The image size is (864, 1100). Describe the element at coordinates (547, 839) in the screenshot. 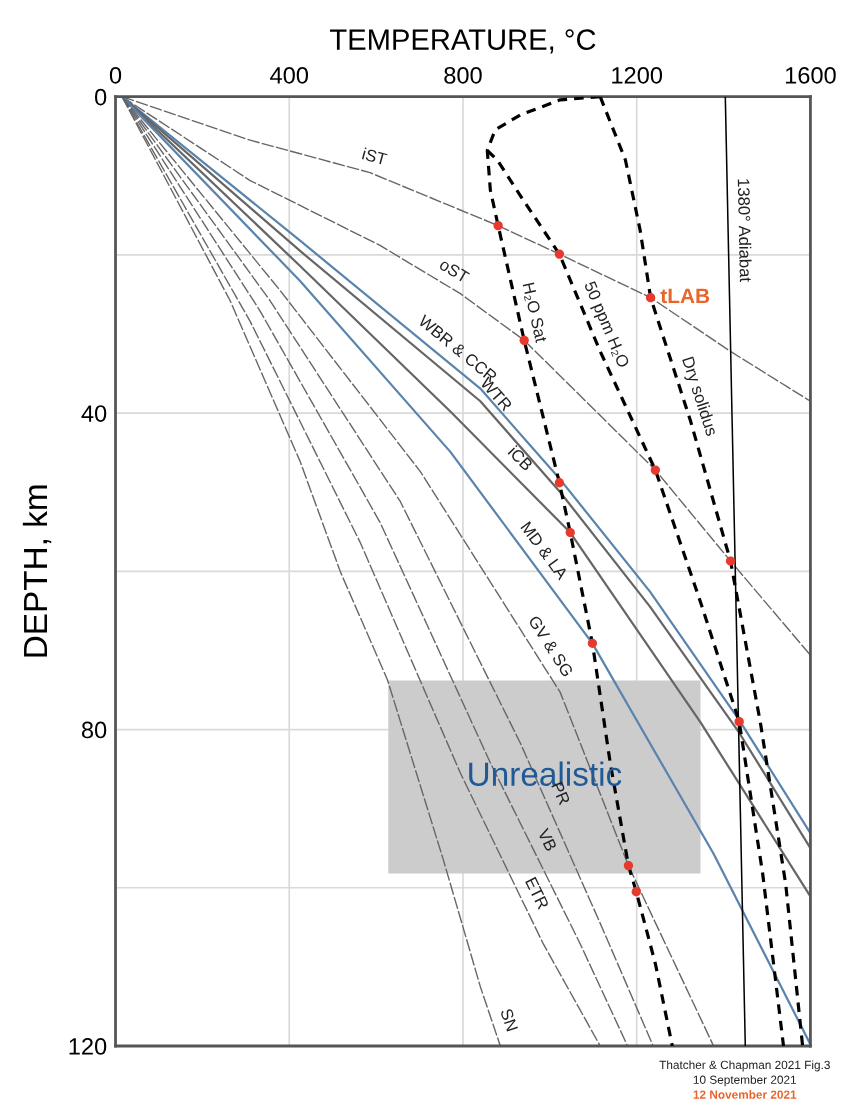

I see `annotation: VB` at that location.